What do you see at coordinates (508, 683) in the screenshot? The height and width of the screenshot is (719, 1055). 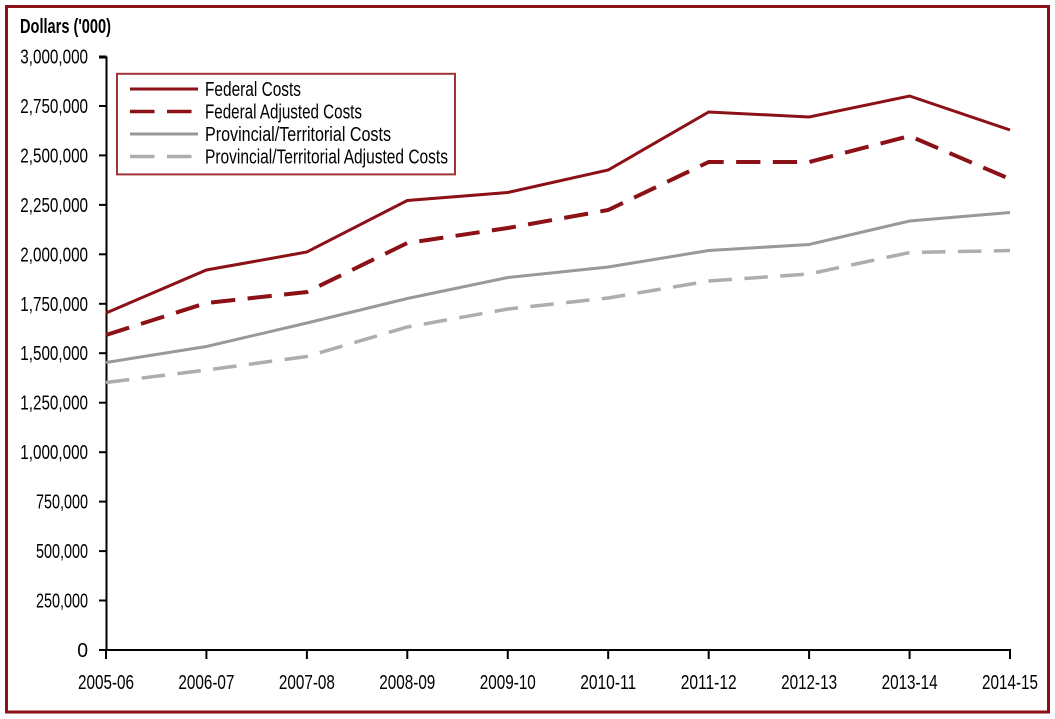 I see `svg-text: 2009-10` at bounding box center [508, 683].